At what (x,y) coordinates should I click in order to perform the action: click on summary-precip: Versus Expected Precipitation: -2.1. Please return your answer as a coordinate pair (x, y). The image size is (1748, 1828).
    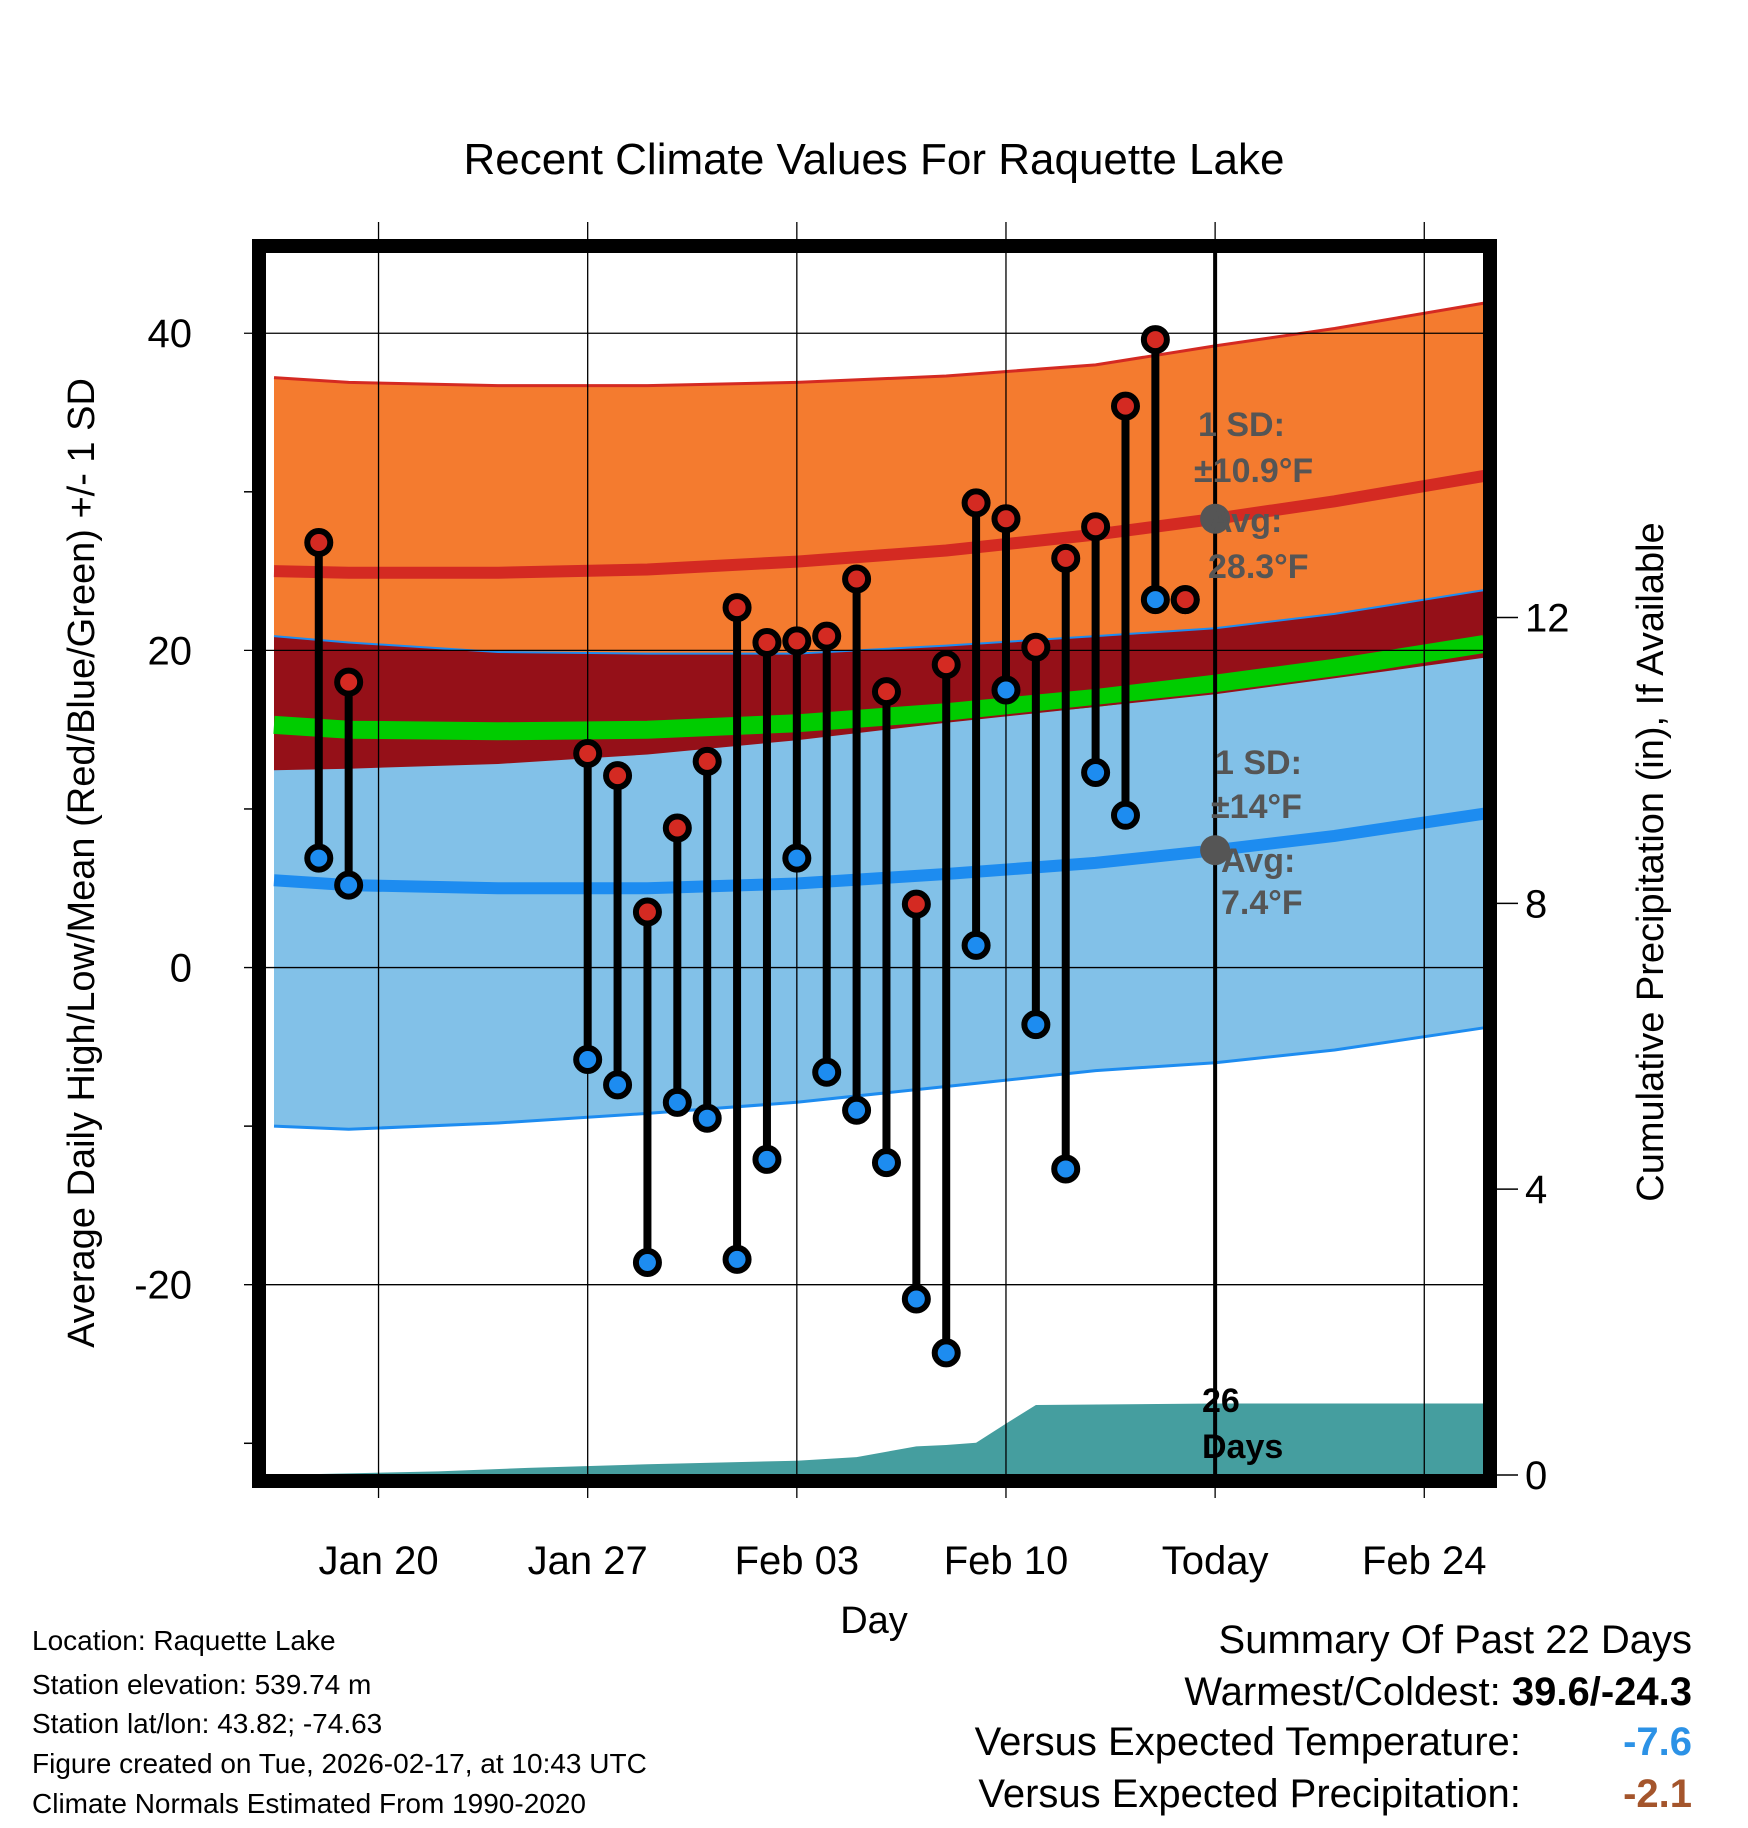
    Looking at the image, I should click on (1335, 1794).